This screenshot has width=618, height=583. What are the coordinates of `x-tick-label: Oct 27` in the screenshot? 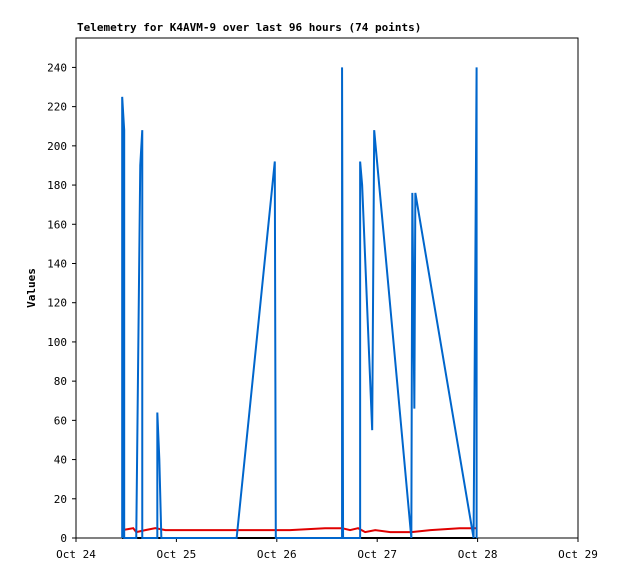 It's located at (377, 554).